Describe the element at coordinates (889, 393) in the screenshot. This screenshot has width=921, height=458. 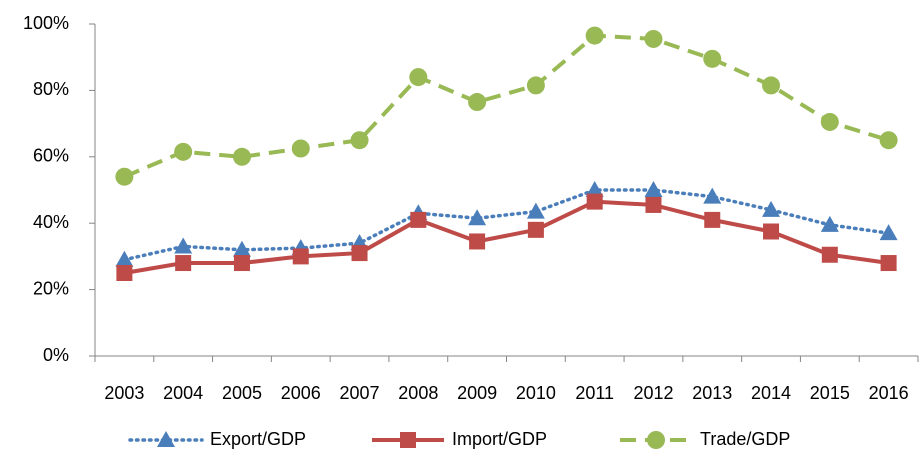
I see `x-tick-label: 2016` at that location.